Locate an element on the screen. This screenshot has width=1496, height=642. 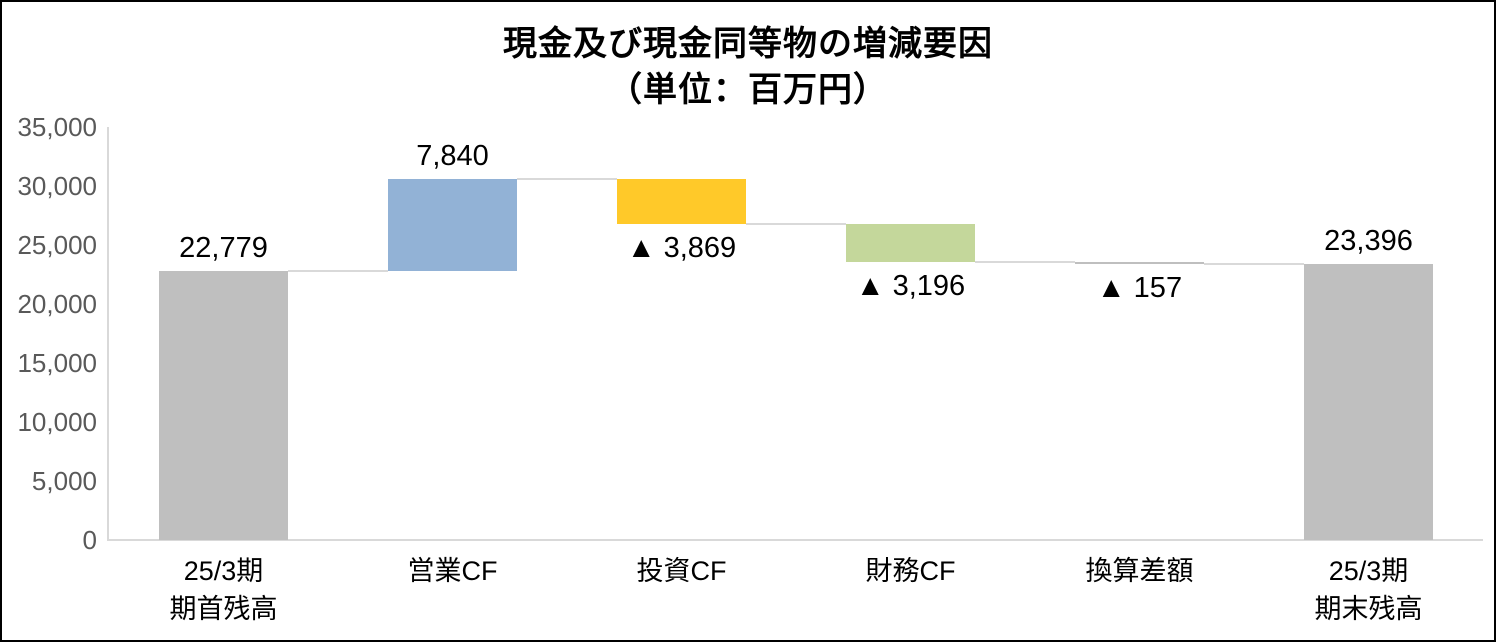
x-category-label-line: 期末残高 is located at coordinates (1368, 609).